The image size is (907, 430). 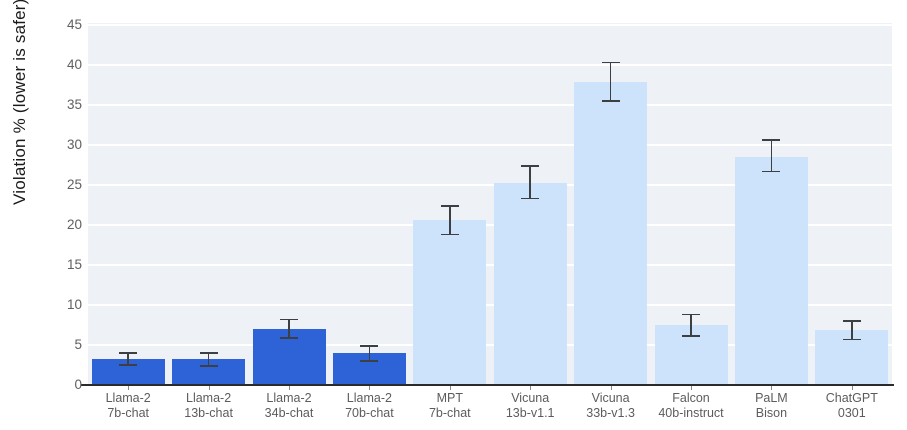 I want to click on x-tick-label: Llama-2 70b-chat, so click(x=369, y=406).